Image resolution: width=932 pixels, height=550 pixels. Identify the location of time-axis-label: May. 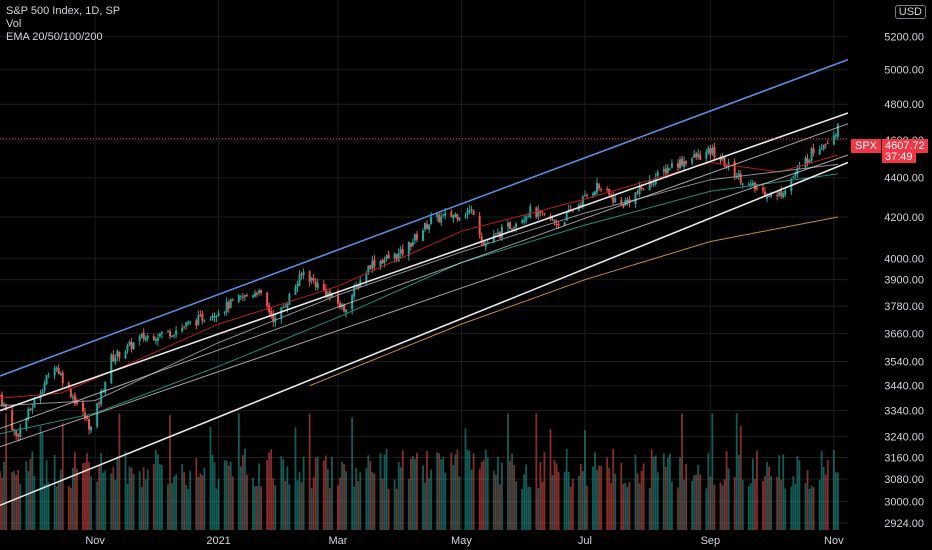
(461, 541).